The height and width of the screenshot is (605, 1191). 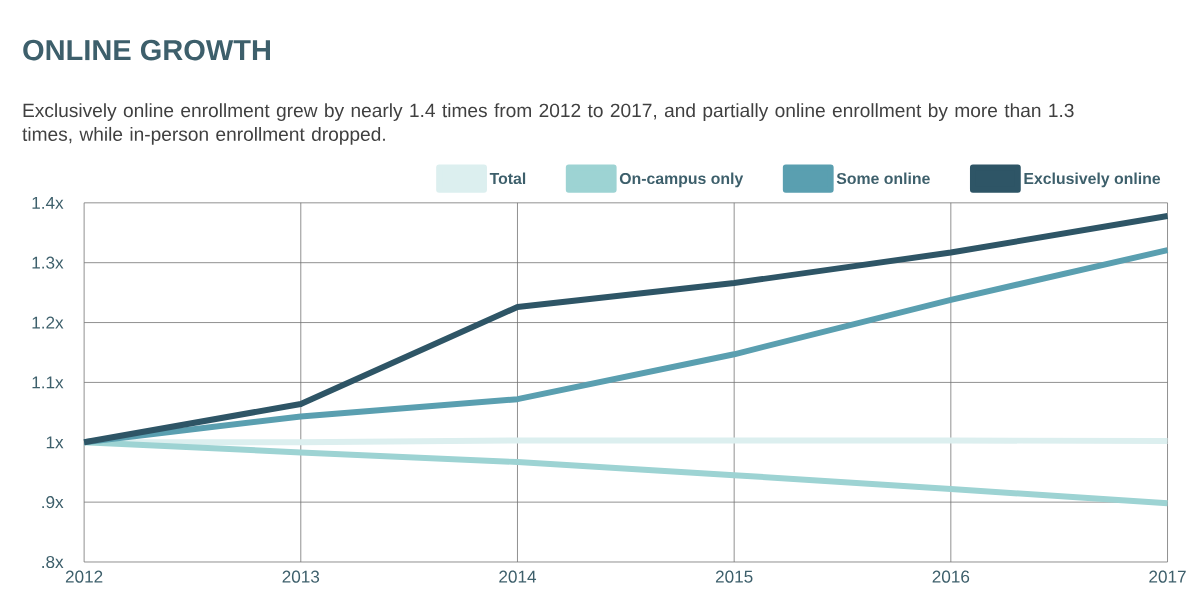 What do you see at coordinates (734, 576) in the screenshot?
I see `x-tick-label: 2015` at bounding box center [734, 576].